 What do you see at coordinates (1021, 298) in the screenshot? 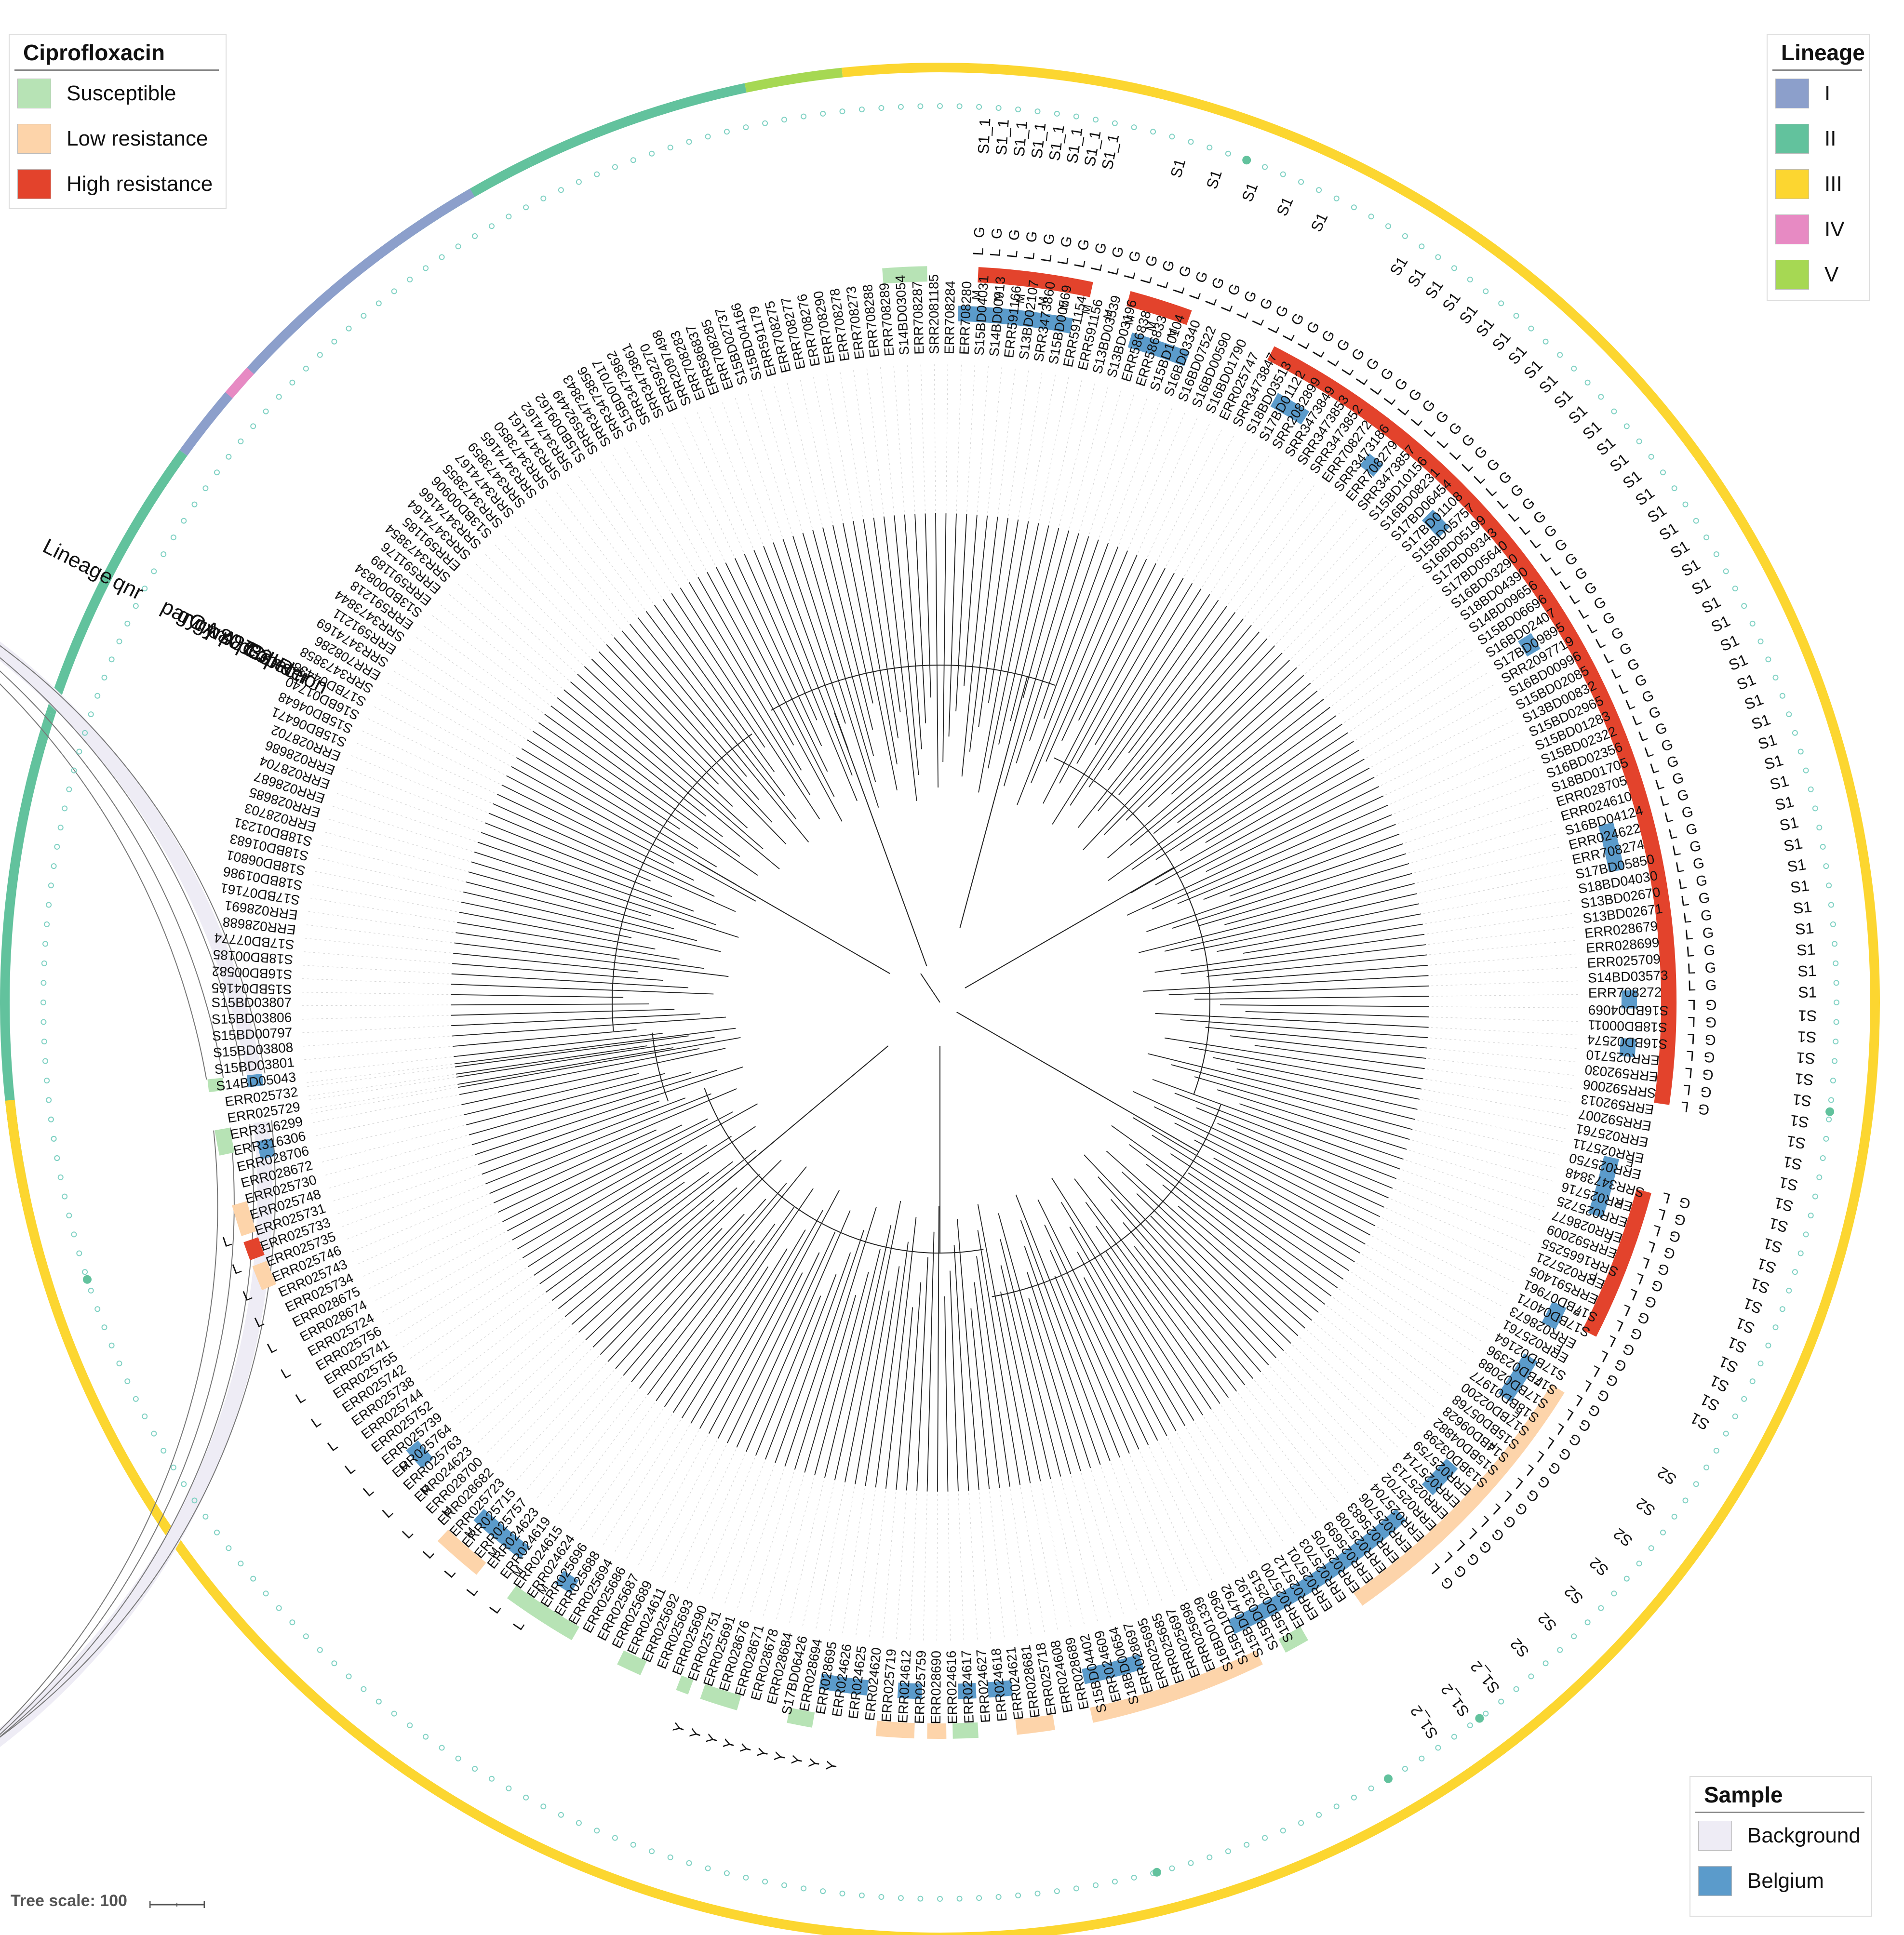
I see `gender-mark: M` at bounding box center [1021, 298].